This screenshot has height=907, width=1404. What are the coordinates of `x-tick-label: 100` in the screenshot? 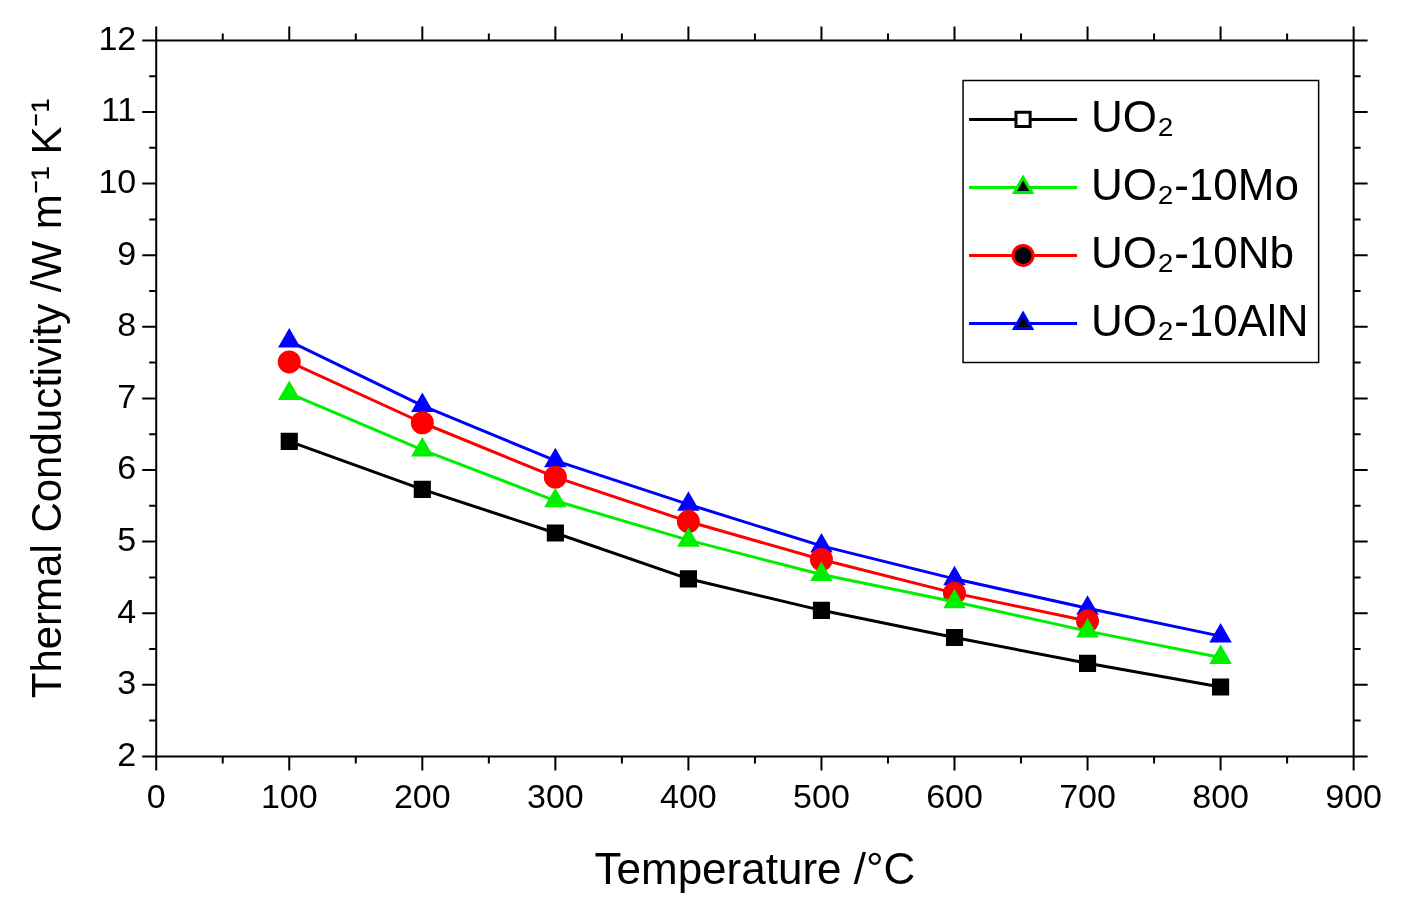 It's located at (289, 796).